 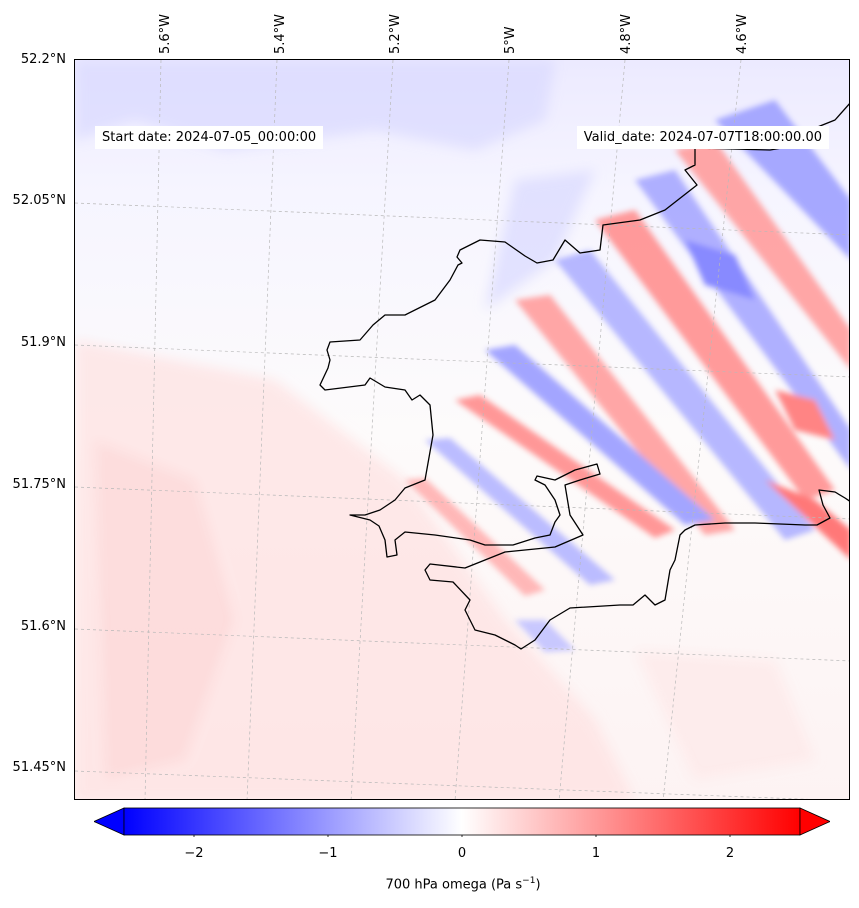 I want to click on colorbar-body, so click(x=462, y=821).